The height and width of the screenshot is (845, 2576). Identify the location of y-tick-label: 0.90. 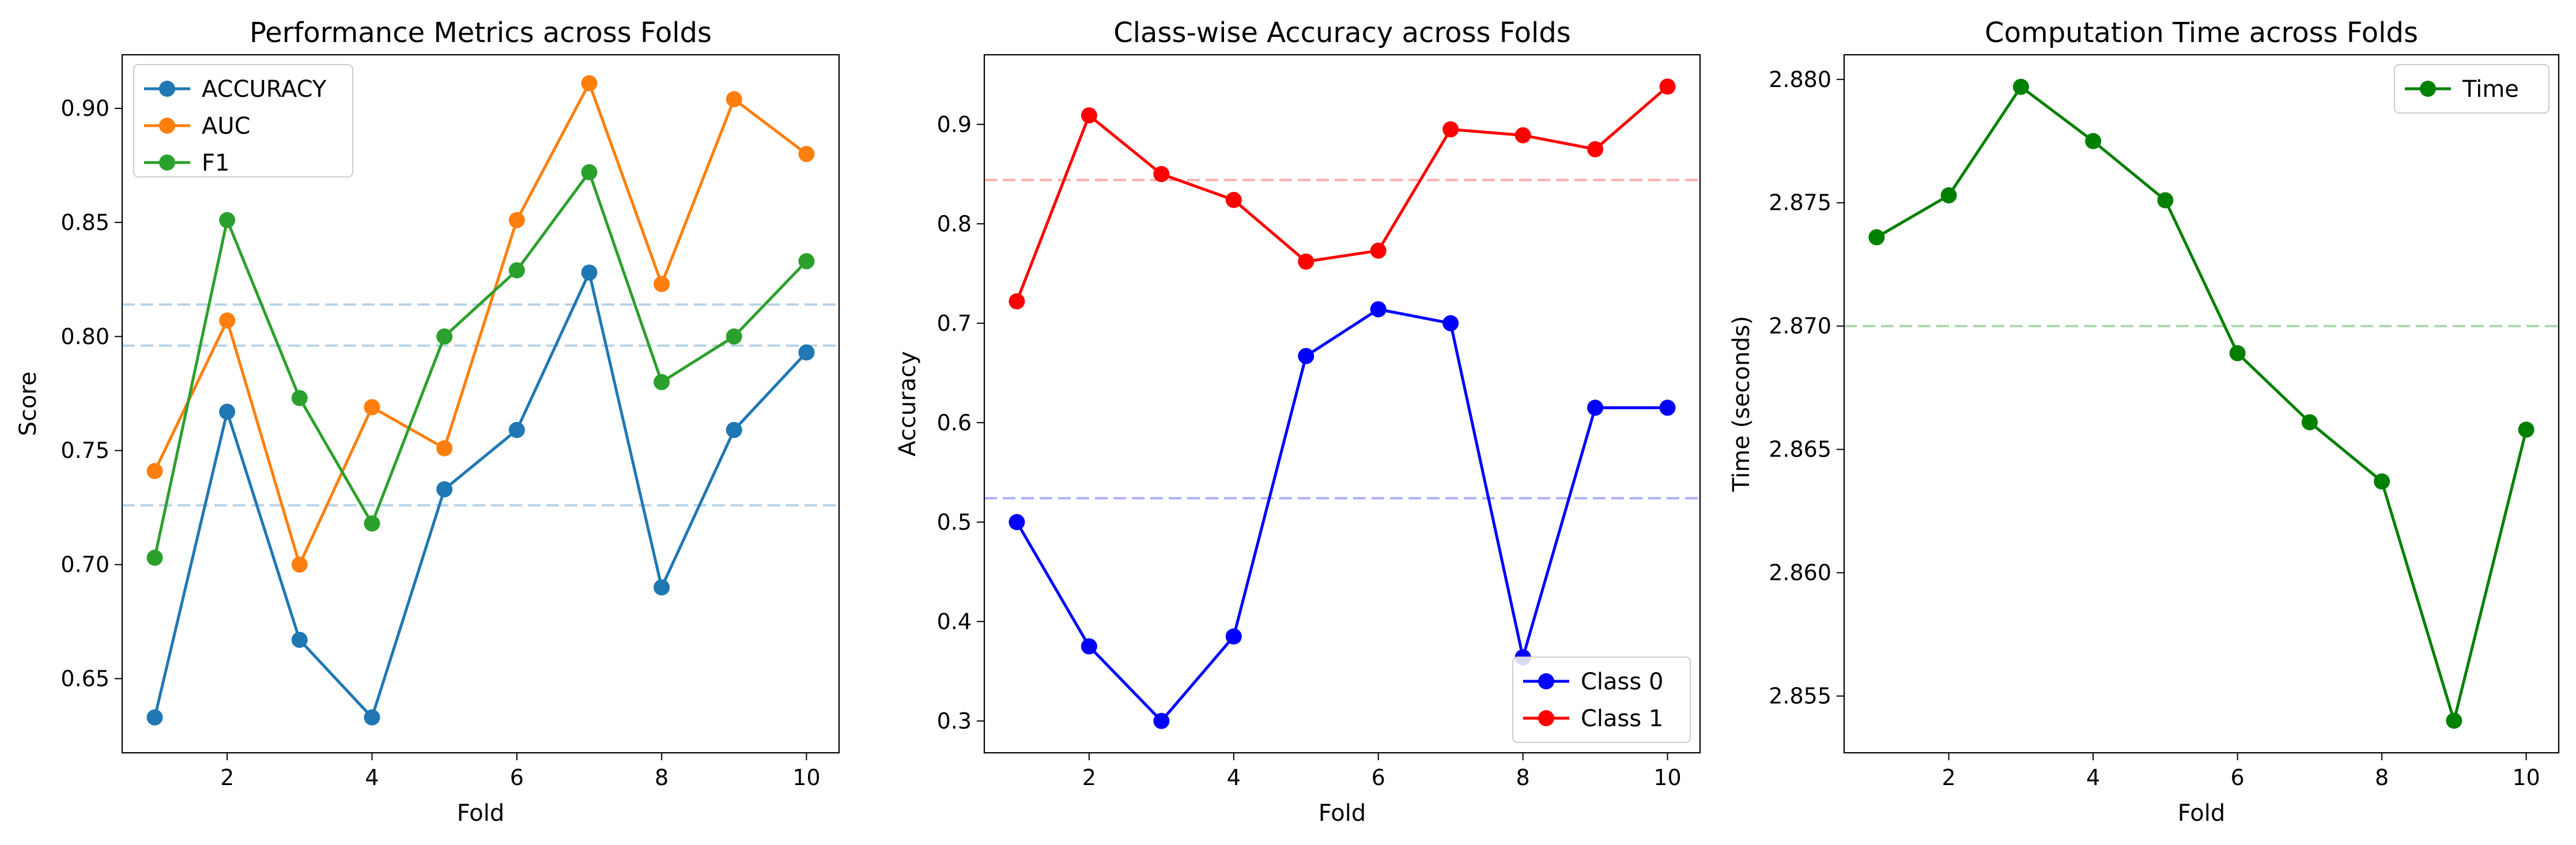
(85, 109).